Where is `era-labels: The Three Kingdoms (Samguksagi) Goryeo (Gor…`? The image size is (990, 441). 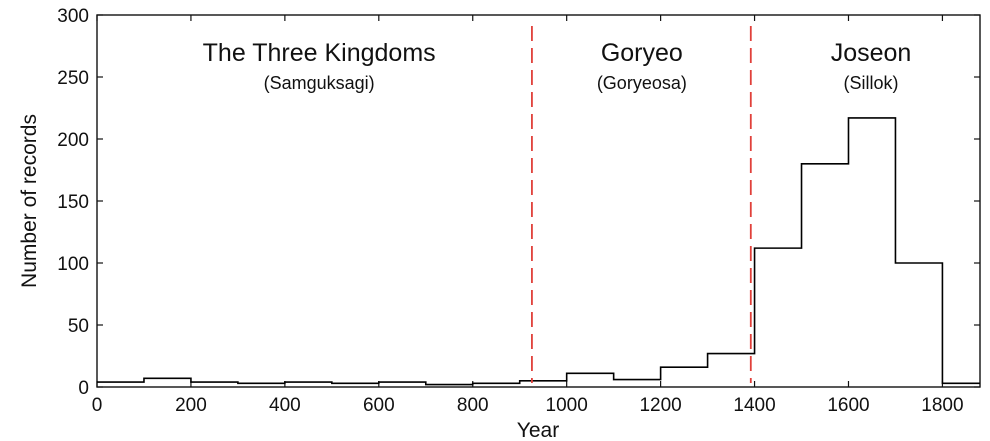 era-labels: The Three Kingdoms (Samguksagi) Goryeo (Gor… is located at coordinates (557, 66).